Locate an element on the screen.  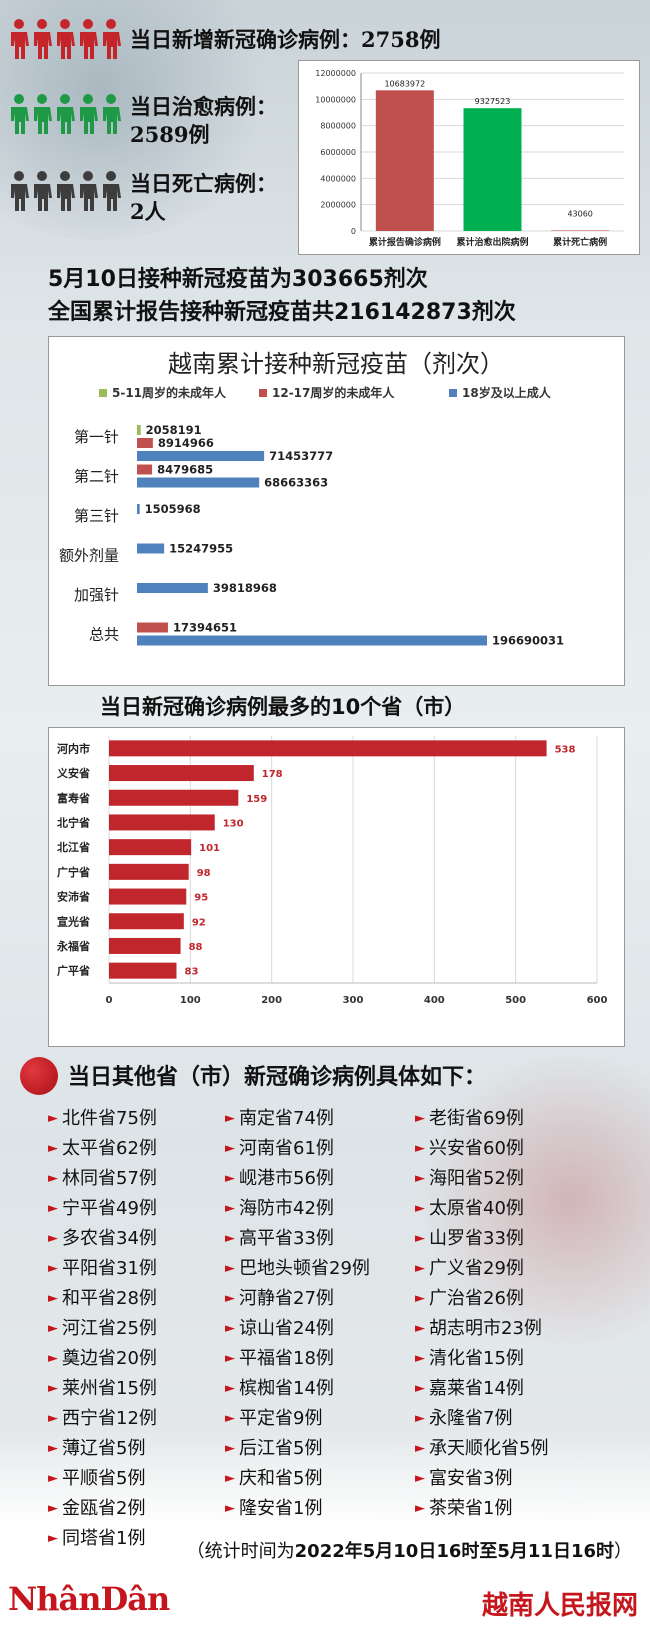
stat-recovered-value: 2589例 is located at coordinates (170, 134).